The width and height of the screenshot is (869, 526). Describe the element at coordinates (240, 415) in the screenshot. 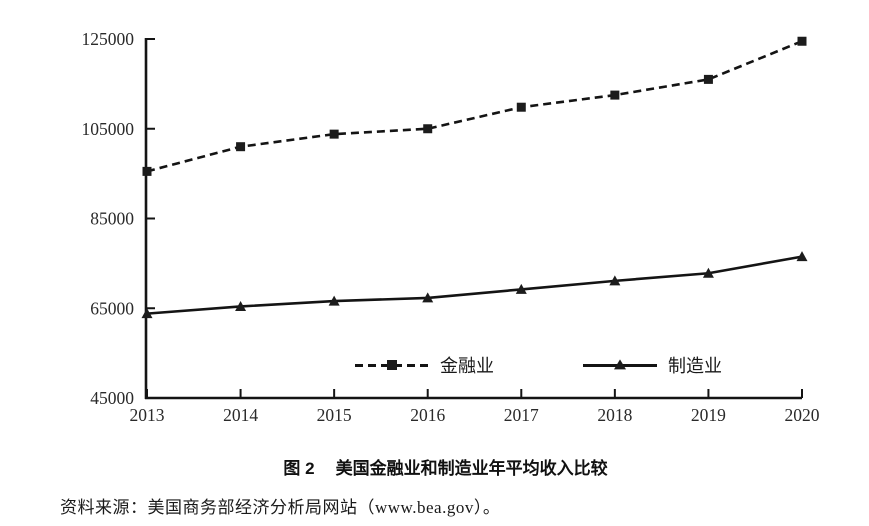

I see `x-tick-label: 2014` at that location.